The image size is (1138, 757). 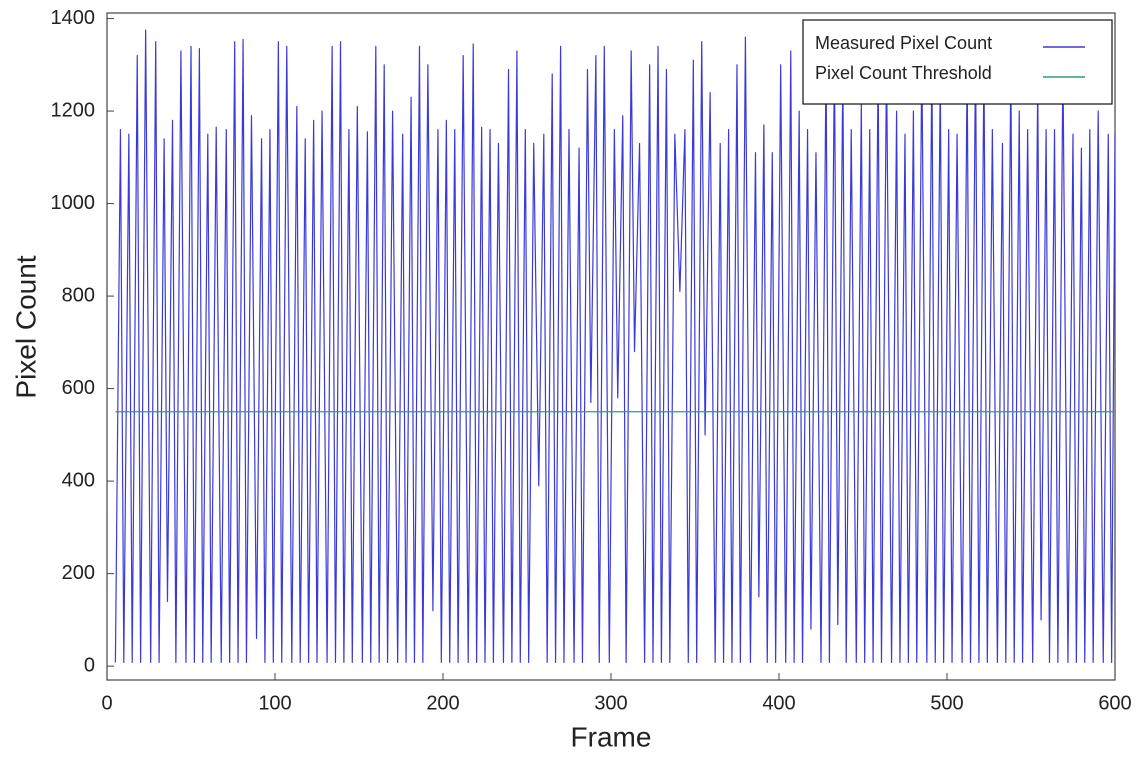 What do you see at coordinates (610, 703) in the screenshot?
I see `x-tick-label: 300` at bounding box center [610, 703].